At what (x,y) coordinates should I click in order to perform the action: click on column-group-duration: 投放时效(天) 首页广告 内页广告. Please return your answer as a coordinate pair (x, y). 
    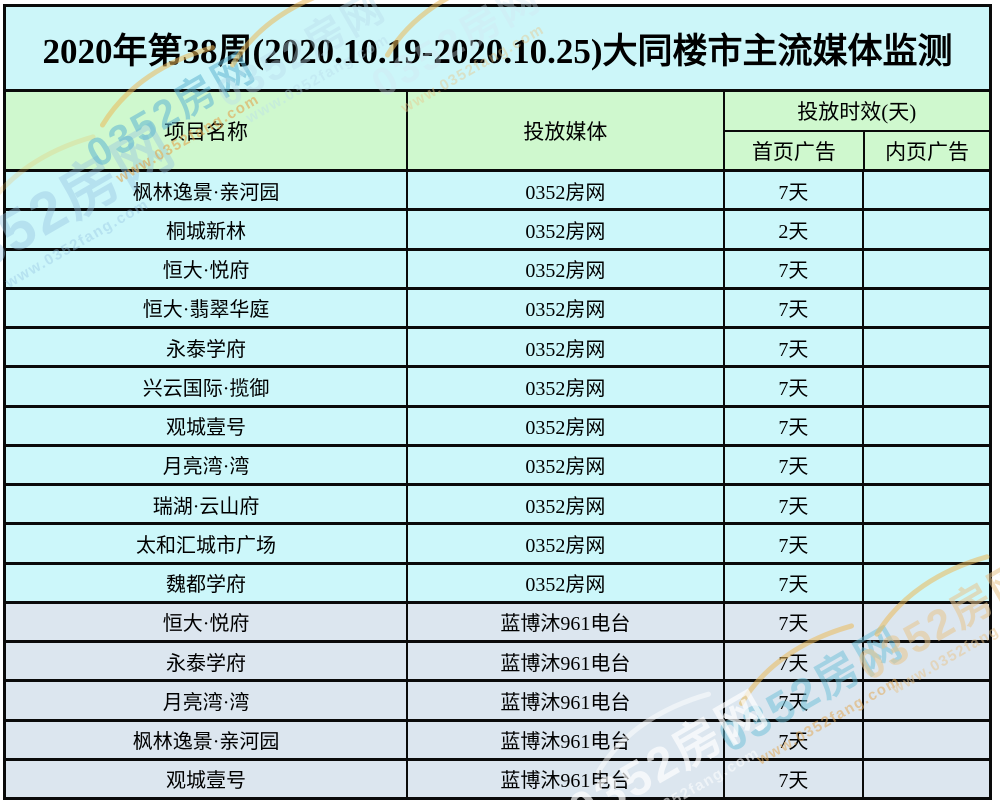
    Looking at the image, I should click on (855, 130).